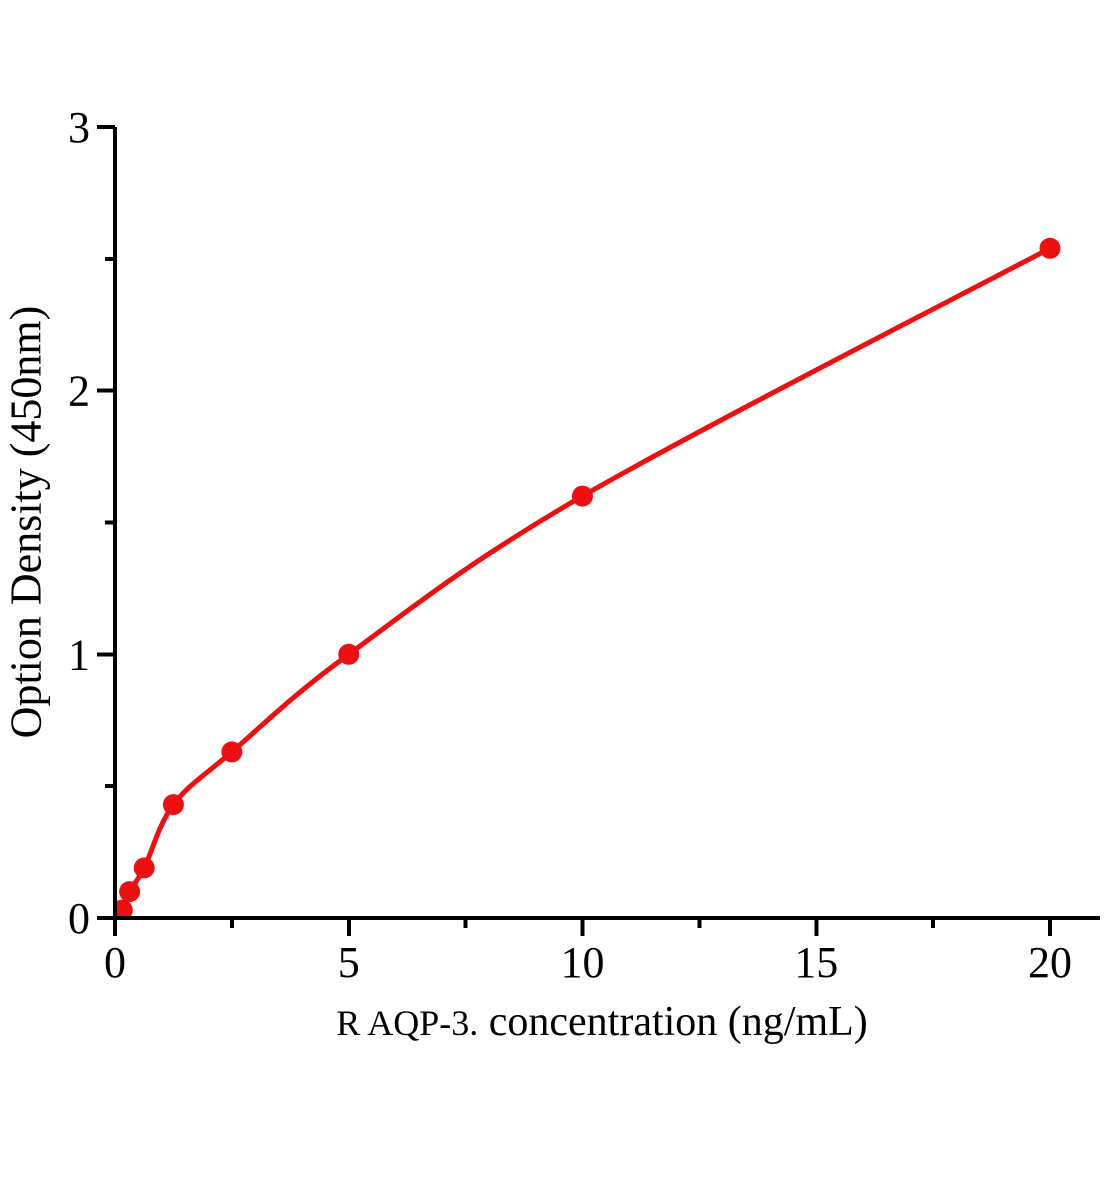 Image resolution: width=1104 pixels, height=1200 pixels. What do you see at coordinates (1050, 962) in the screenshot?
I see `x-tick-label-20: 20` at bounding box center [1050, 962].